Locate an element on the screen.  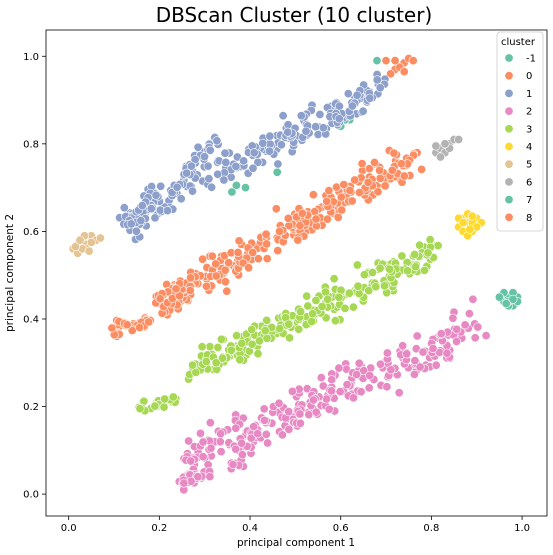
x-axis-label: principal component 1 is located at coordinates (296, 543).